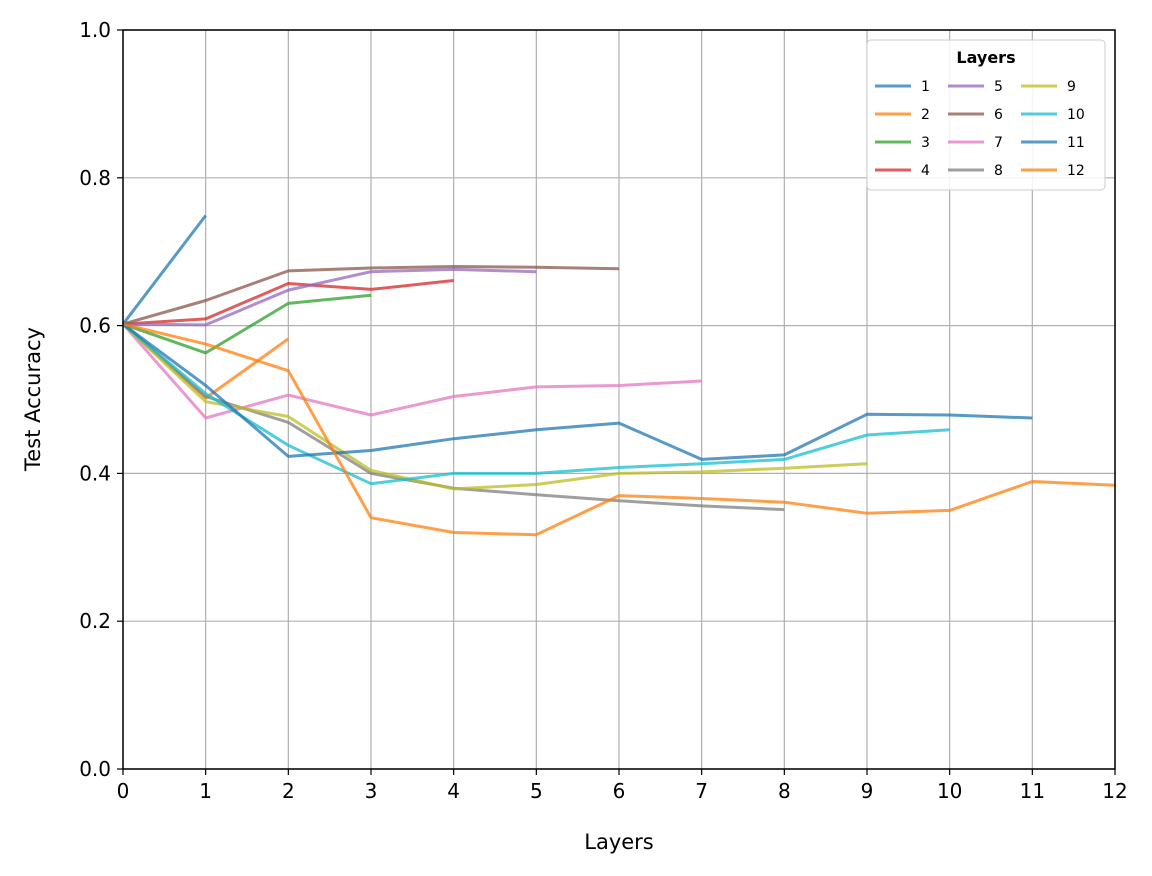 This screenshot has width=1152, height=876. Describe the element at coordinates (123, 791) in the screenshot. I see `x-tick-label: 0` at that location.